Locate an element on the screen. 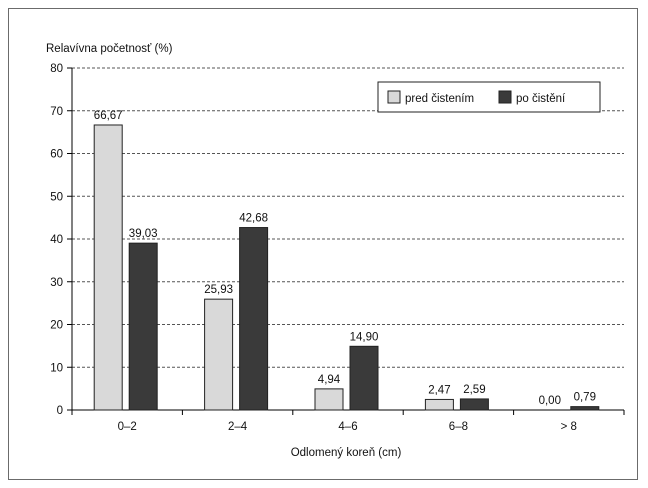  legend: pred čistením po čistění is located at coordinates (489, 97).